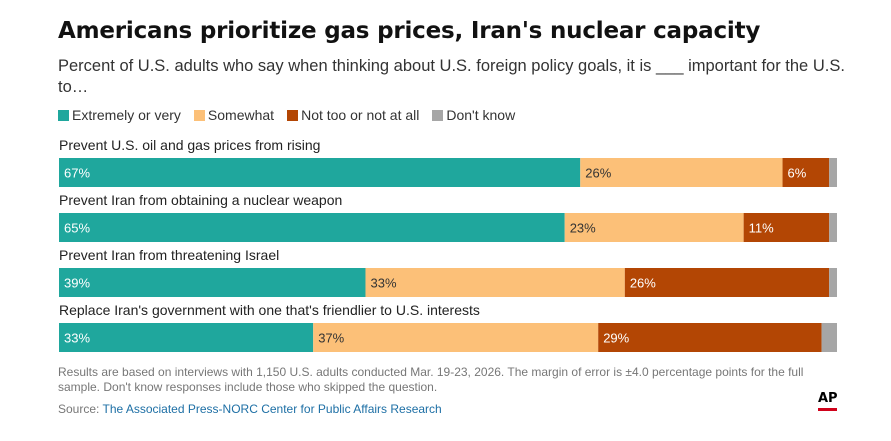  I want to click on legend-item-extremely: Extremely or very, so click(119, 115).